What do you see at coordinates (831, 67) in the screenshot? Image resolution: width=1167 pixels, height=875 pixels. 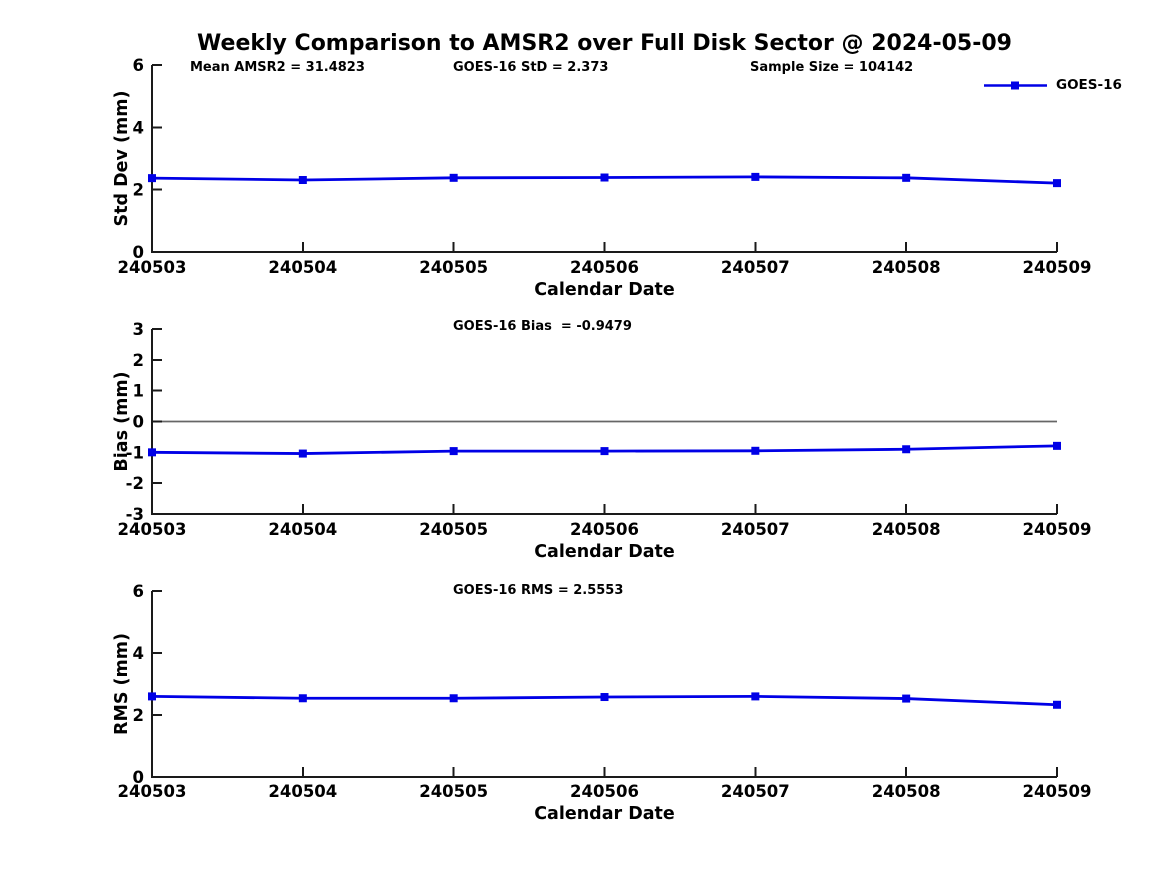 I see `stat-annotation: Sample Size = 104142` at bounding box center [831, 67].